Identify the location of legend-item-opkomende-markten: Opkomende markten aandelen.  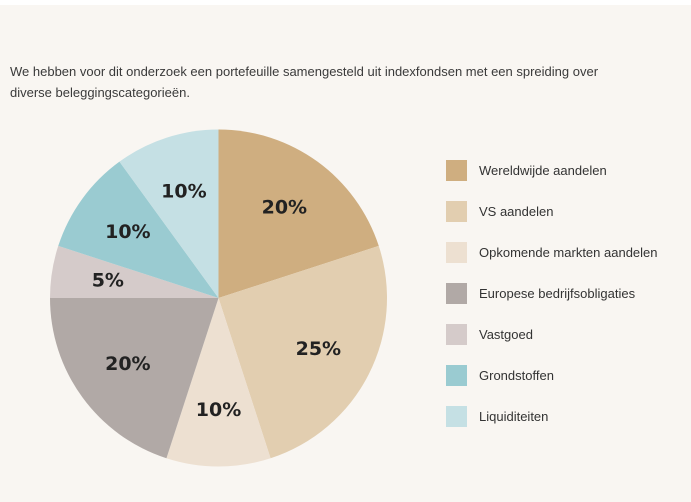
(566, 252).